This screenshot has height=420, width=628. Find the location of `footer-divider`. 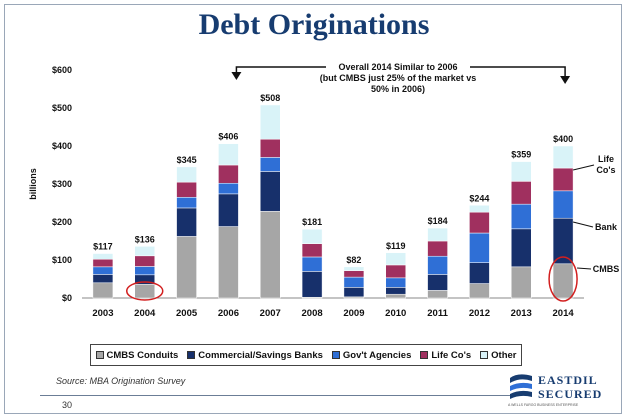

footer-divider is located at coordinates (280, 395).